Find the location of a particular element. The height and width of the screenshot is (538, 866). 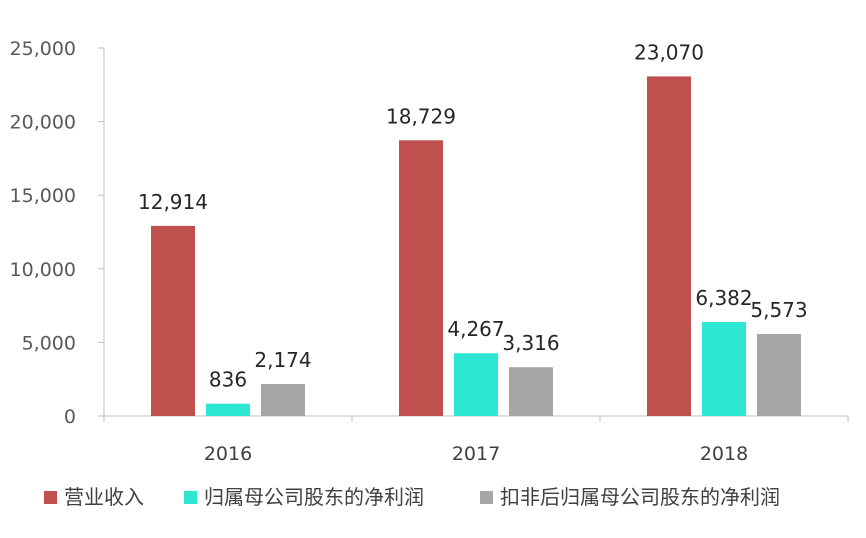

legend: 营业收入 归属母公司股东的净利润 扣非后归属母公司股东的净利润 is located at coordinates (412, 497).